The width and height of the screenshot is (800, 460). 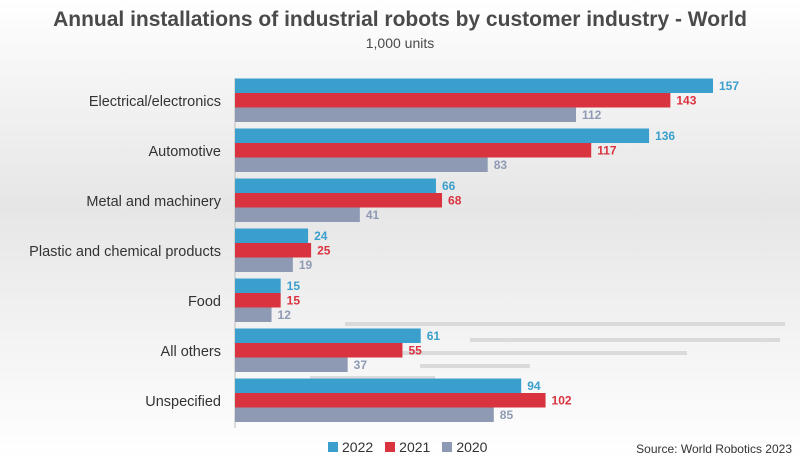 I want to click on data-label-2022: 61, so click(x=434, y=336).